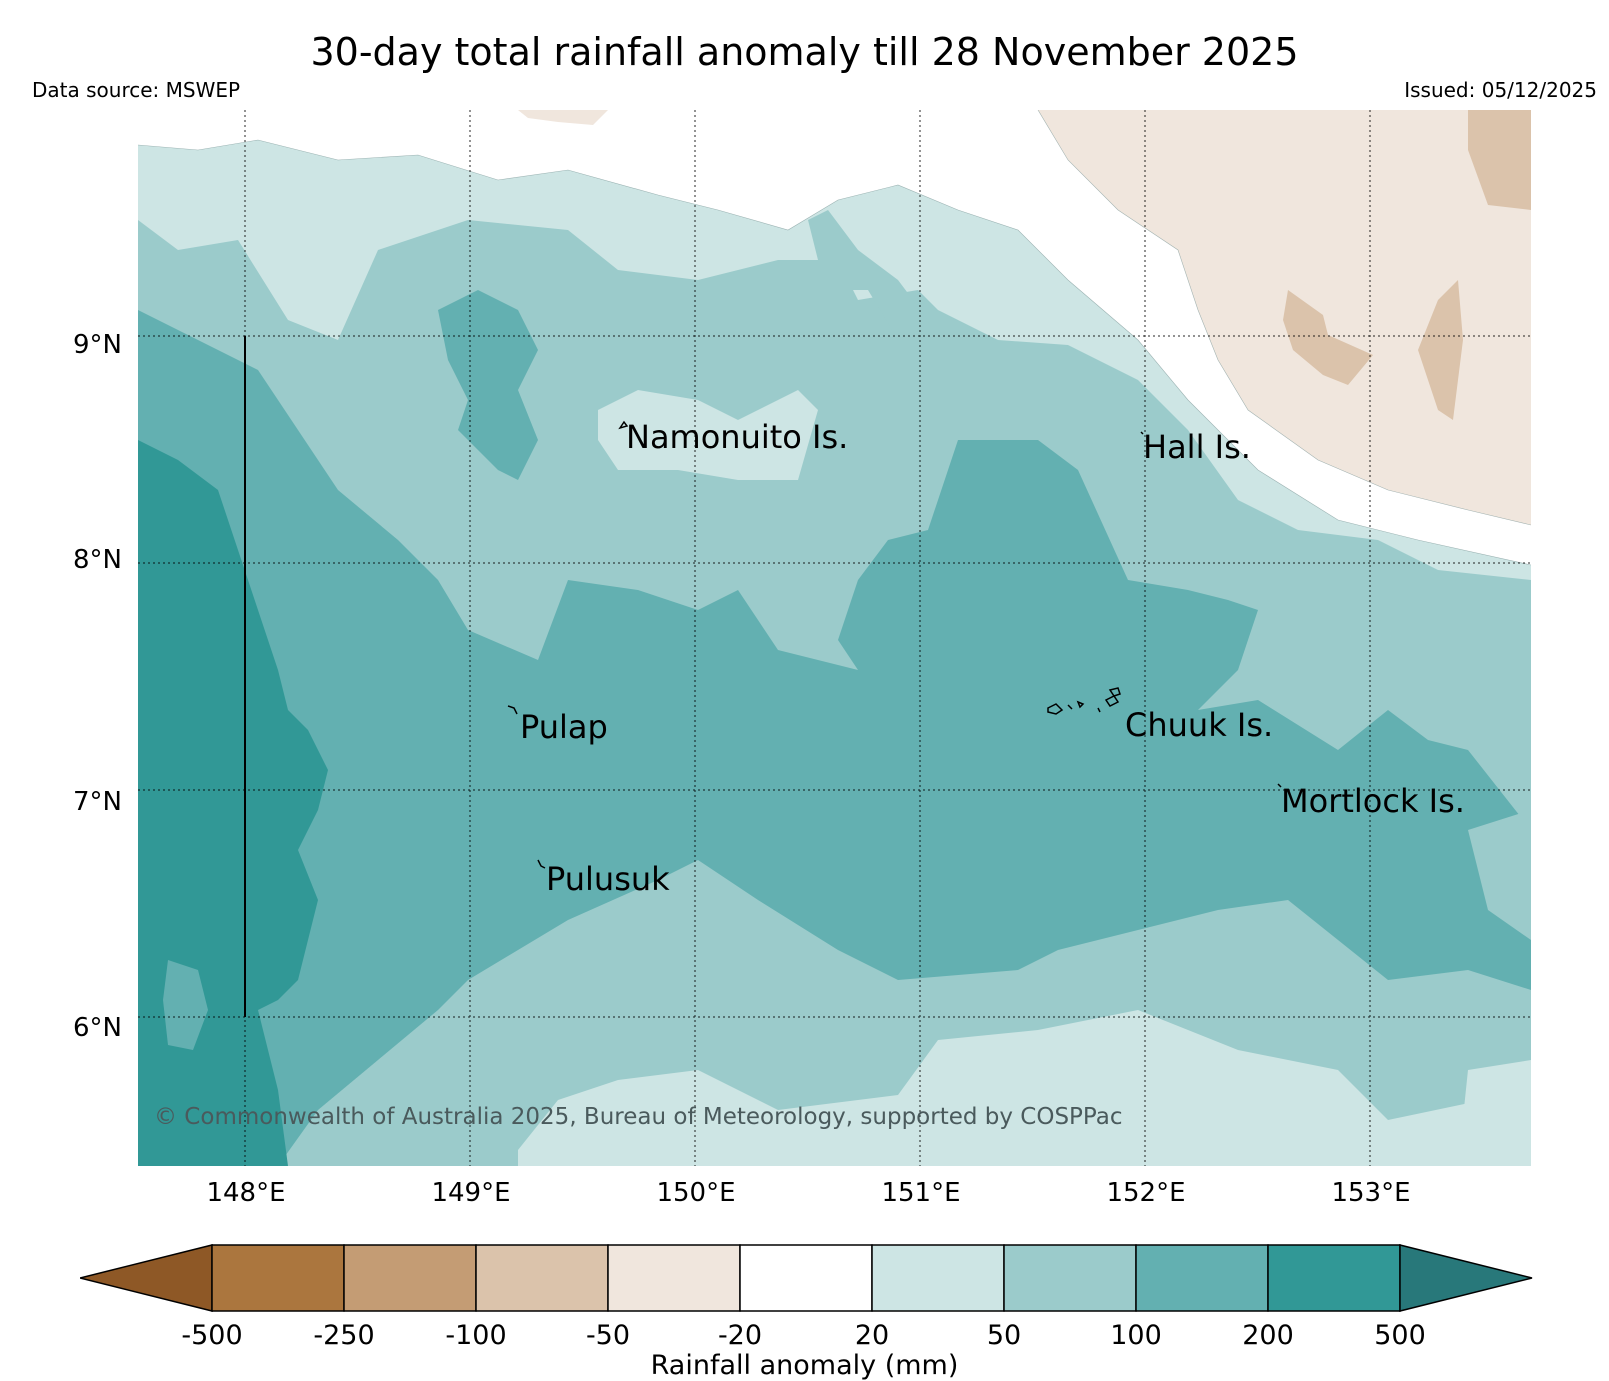 The image size is (1609, 1381). Describe the element at coordinates (476, 1335) in the screenshot. I see `colorbar-tick-label: -100` at that location.